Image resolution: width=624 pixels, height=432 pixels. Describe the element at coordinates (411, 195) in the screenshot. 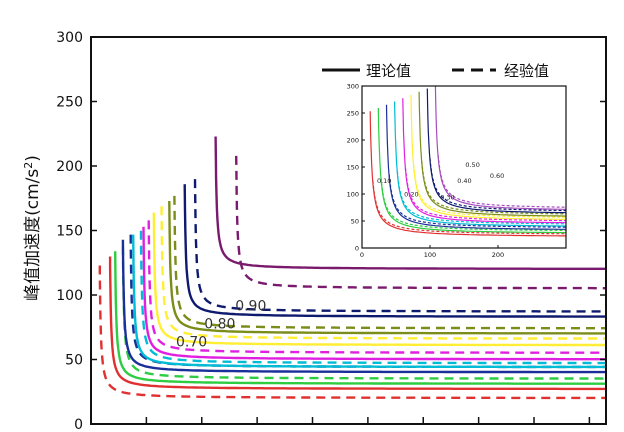

I see `inset-curve-label: 0.20` at that location.